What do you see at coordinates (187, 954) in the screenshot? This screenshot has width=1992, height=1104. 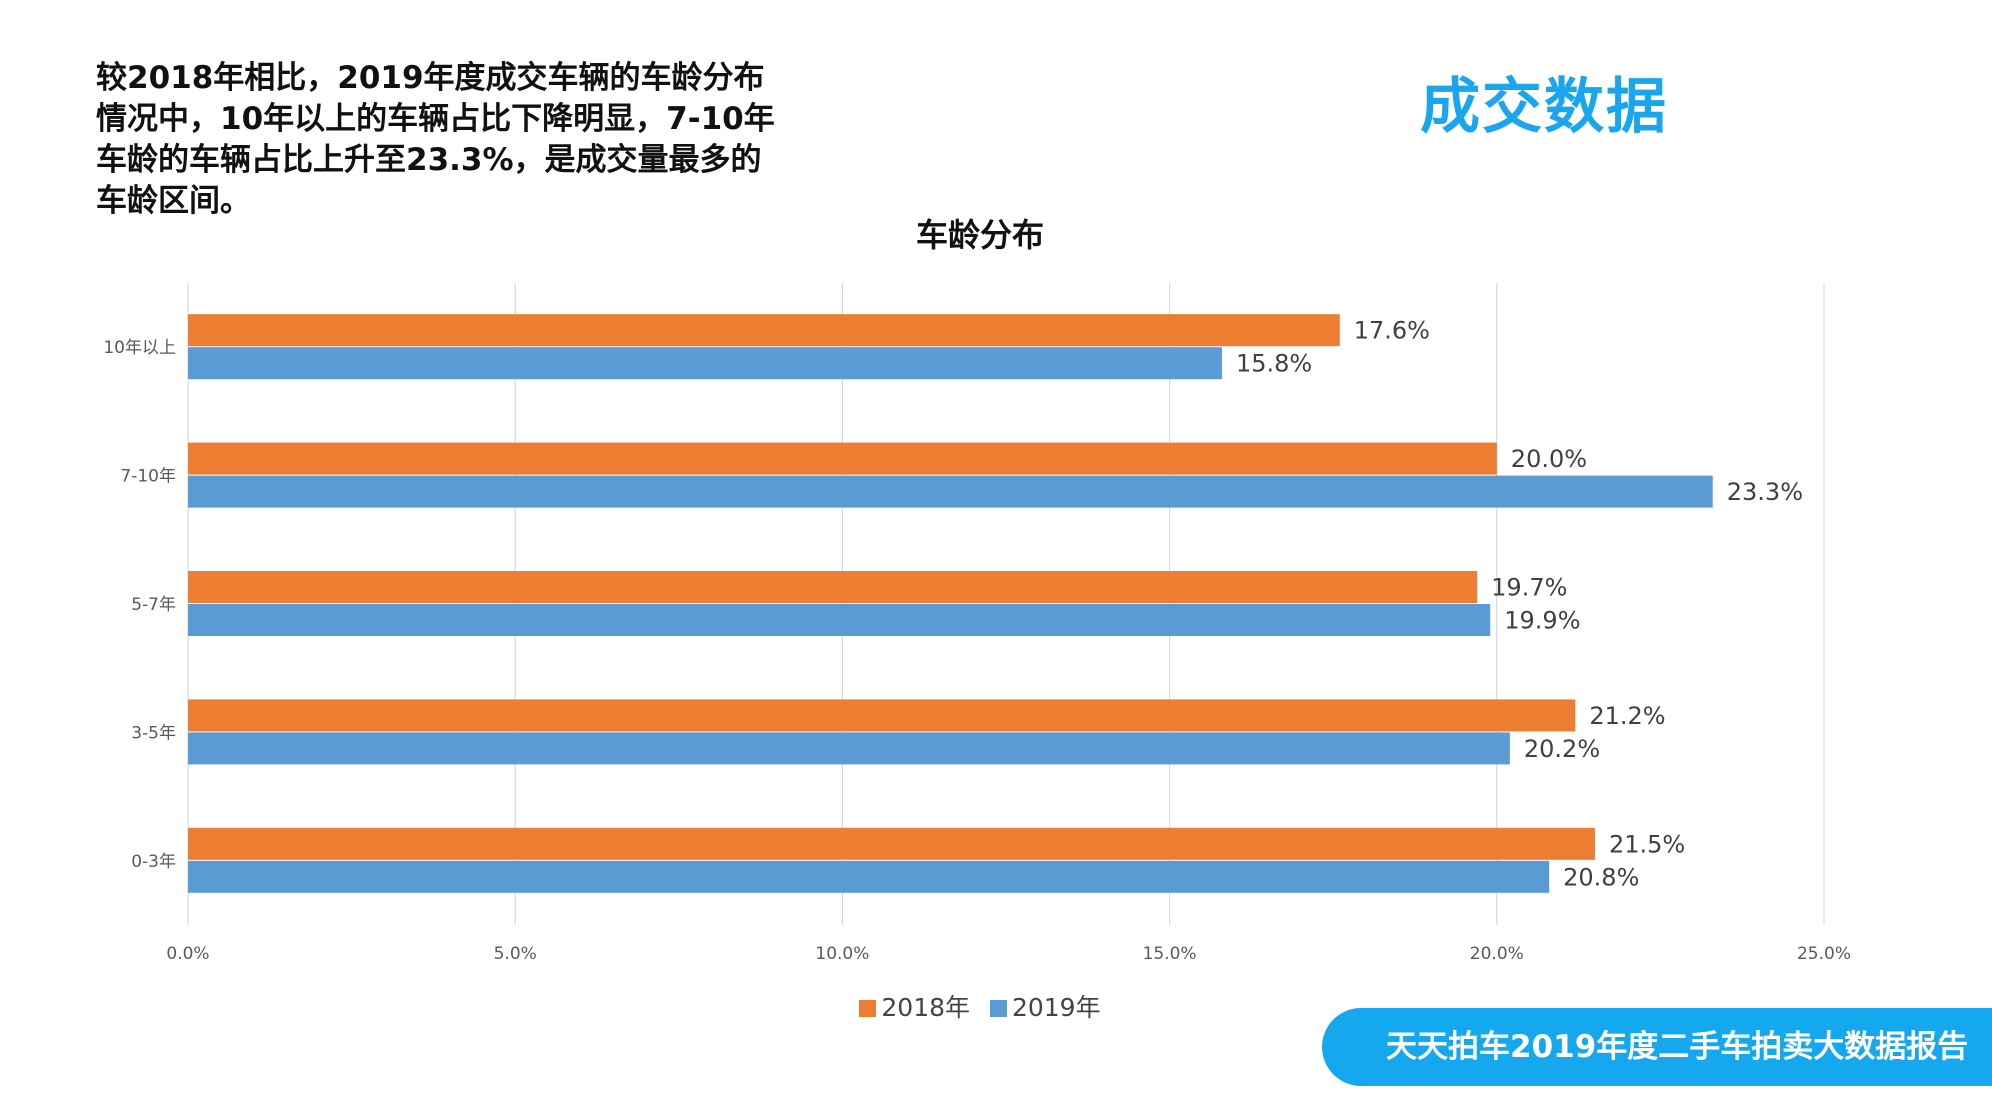 I see `x-tick-label: 0.0%` at bounding box center [187, 954].